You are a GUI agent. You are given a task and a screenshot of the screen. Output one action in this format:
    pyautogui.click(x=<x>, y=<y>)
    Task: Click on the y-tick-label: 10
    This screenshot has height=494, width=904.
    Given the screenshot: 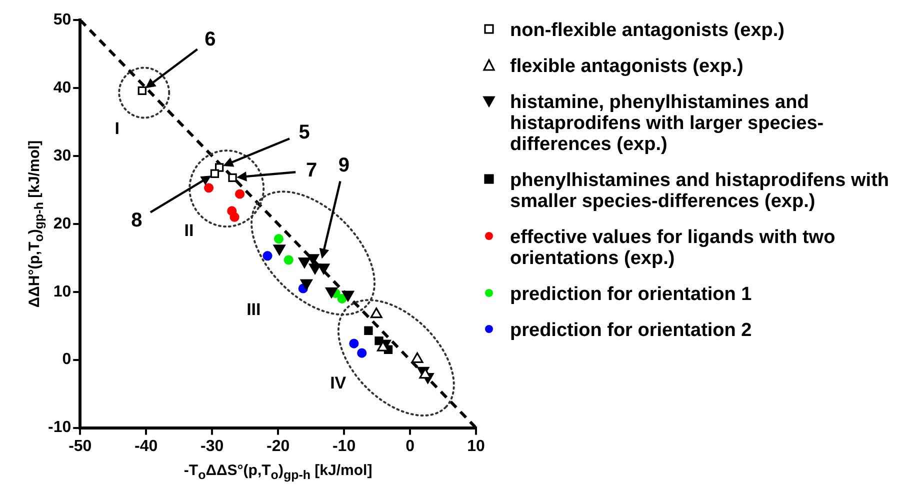 What is the action you would take?
    pyautogui.click(x=62, y=291)
    